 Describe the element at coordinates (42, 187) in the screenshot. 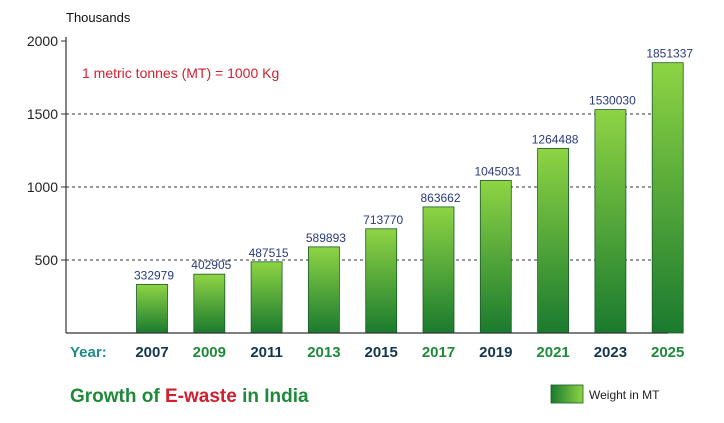

I see `y-tick-label: 1000` at that location.